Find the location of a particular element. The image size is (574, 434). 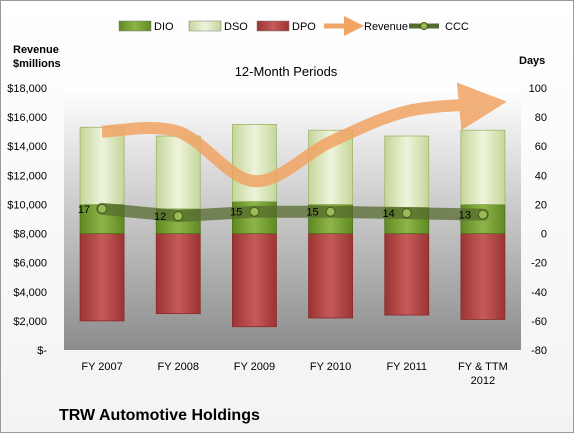

left-axis-tick-label: $14,000 is located at coordinates (27, 147).